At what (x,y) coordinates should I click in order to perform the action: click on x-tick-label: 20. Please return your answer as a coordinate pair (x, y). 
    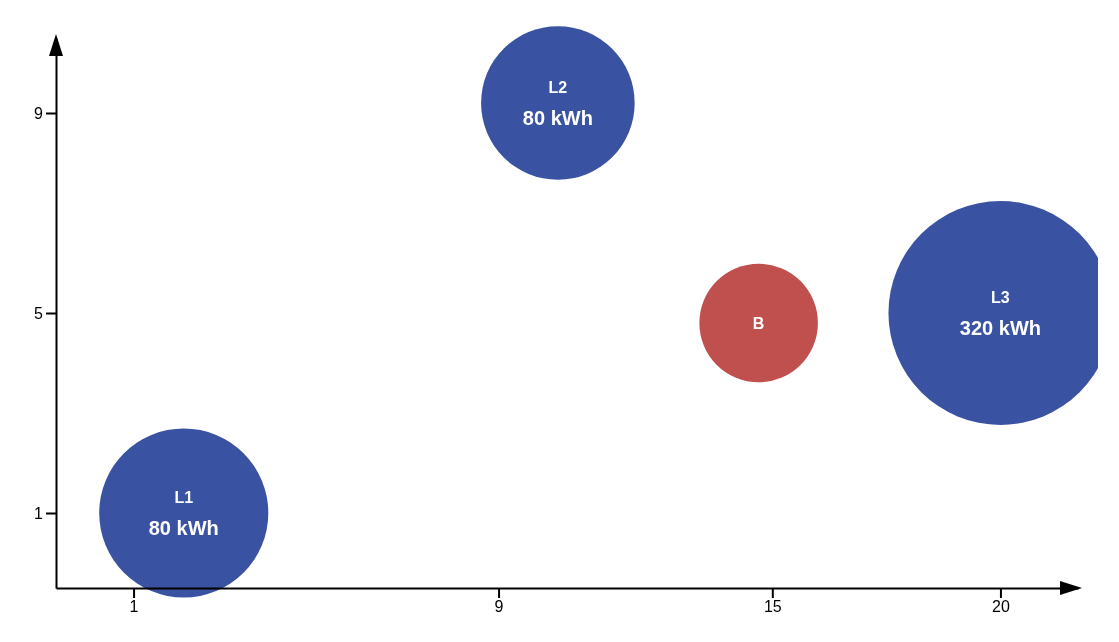
    Looking at the image, I should click on (1001, 607).